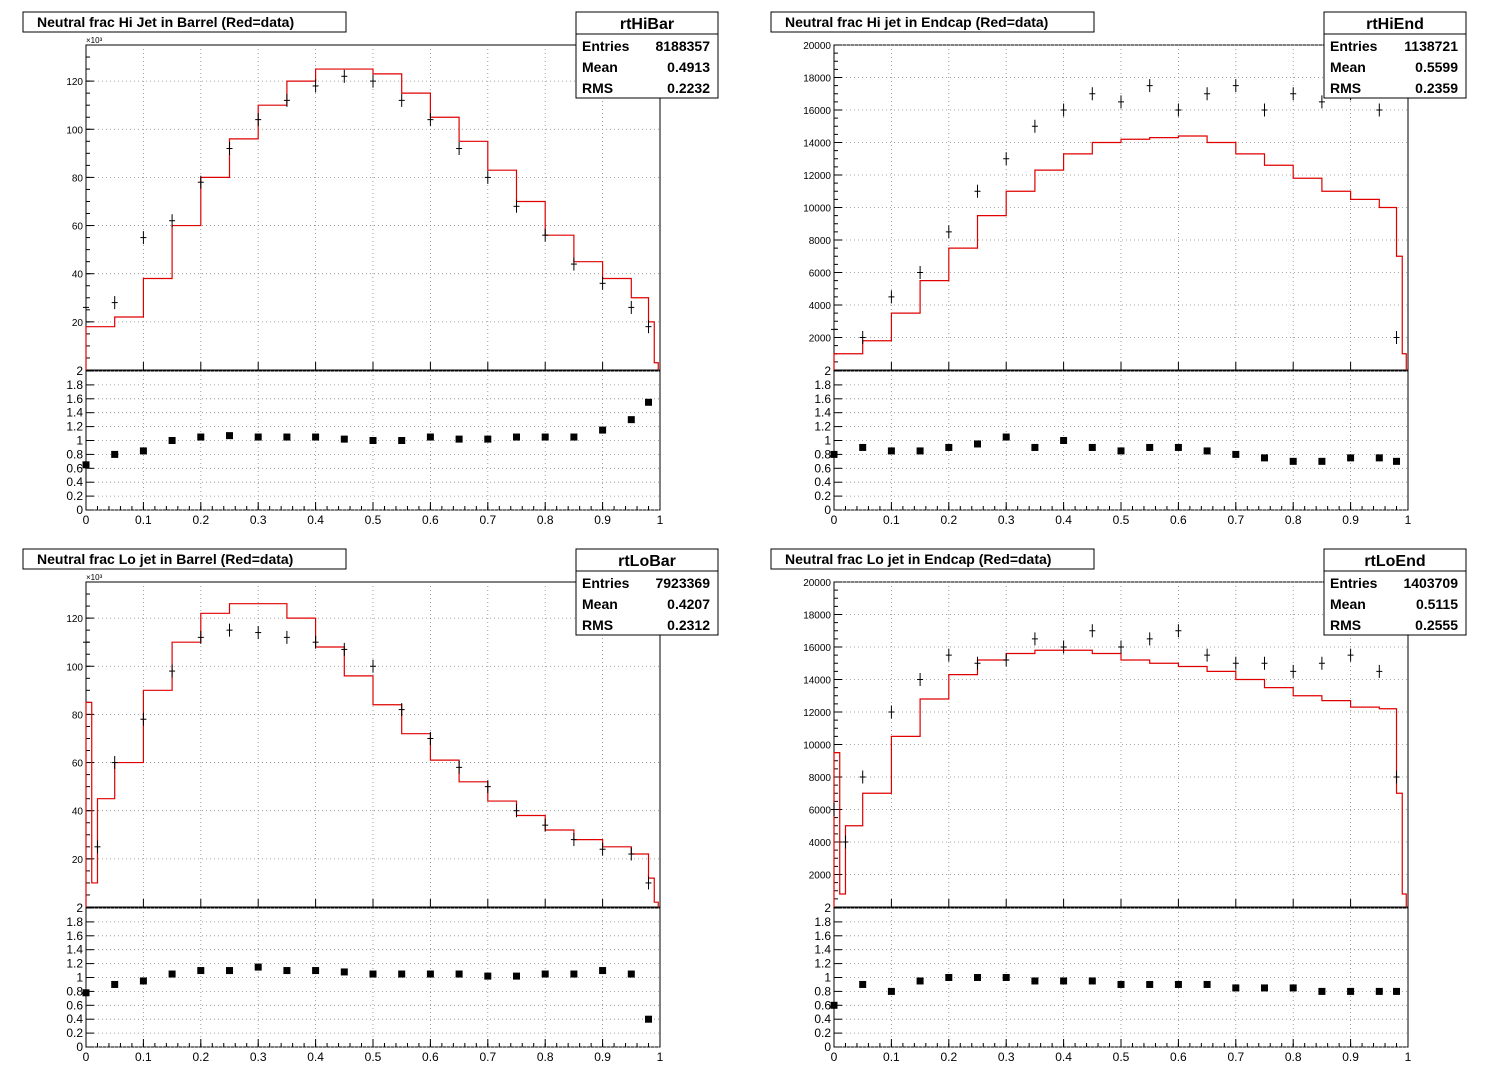 The width and height of the screenshot is (1496, 1074). I want to click on ratio-tick-label: 2, so click(79, 908).